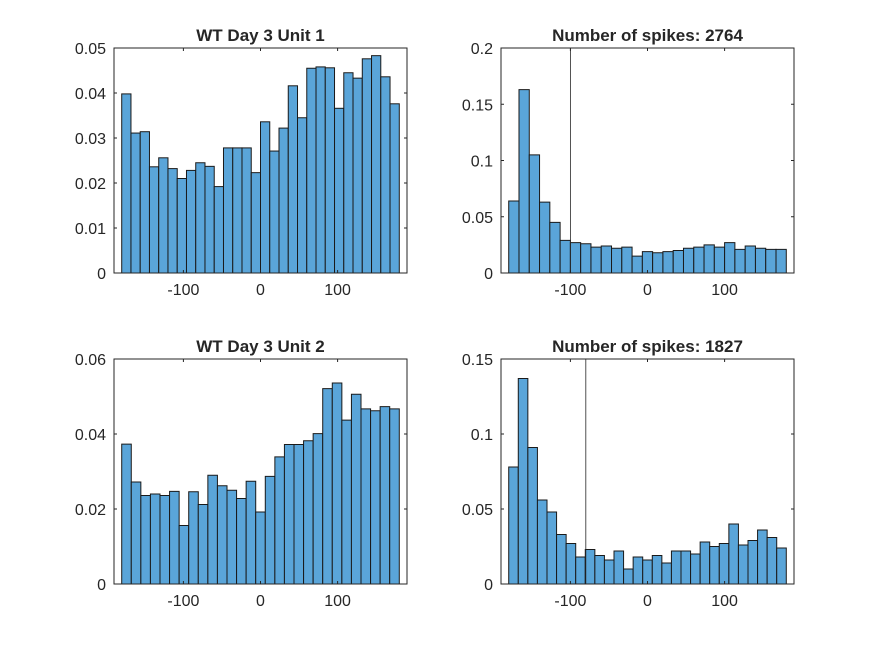 Image resolution: width=875 pixels, height=656 pixels. Describe the element at coordinates (260, 290) in the screenshot. I see `subplot-1-x-tick-label: 0` at that location.